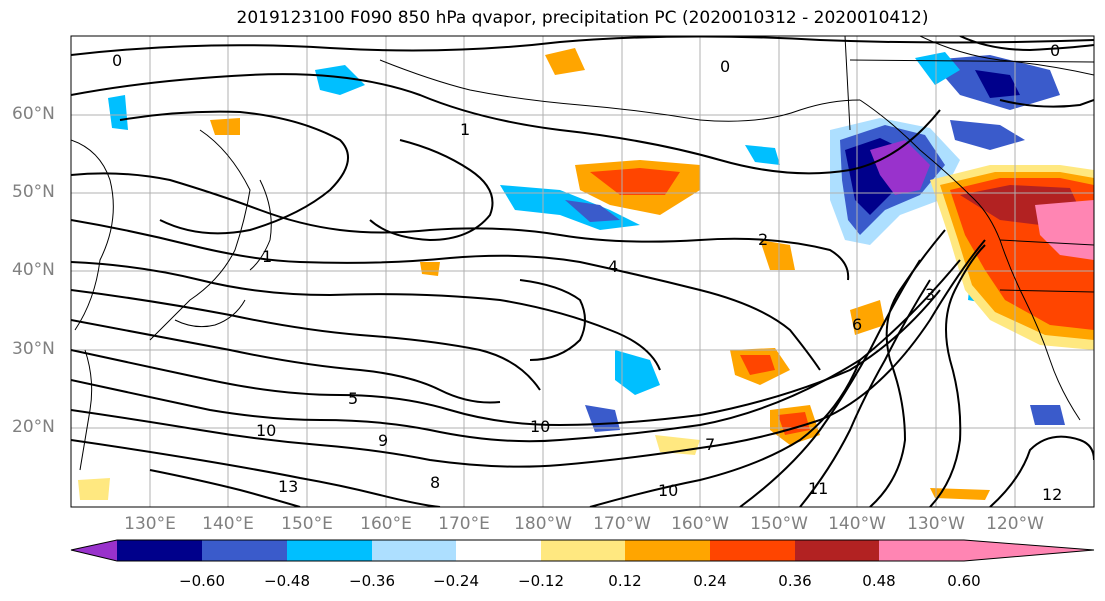 This screenshot has width=1105, height=601. I want to click on colorbar, so click(582, 550).